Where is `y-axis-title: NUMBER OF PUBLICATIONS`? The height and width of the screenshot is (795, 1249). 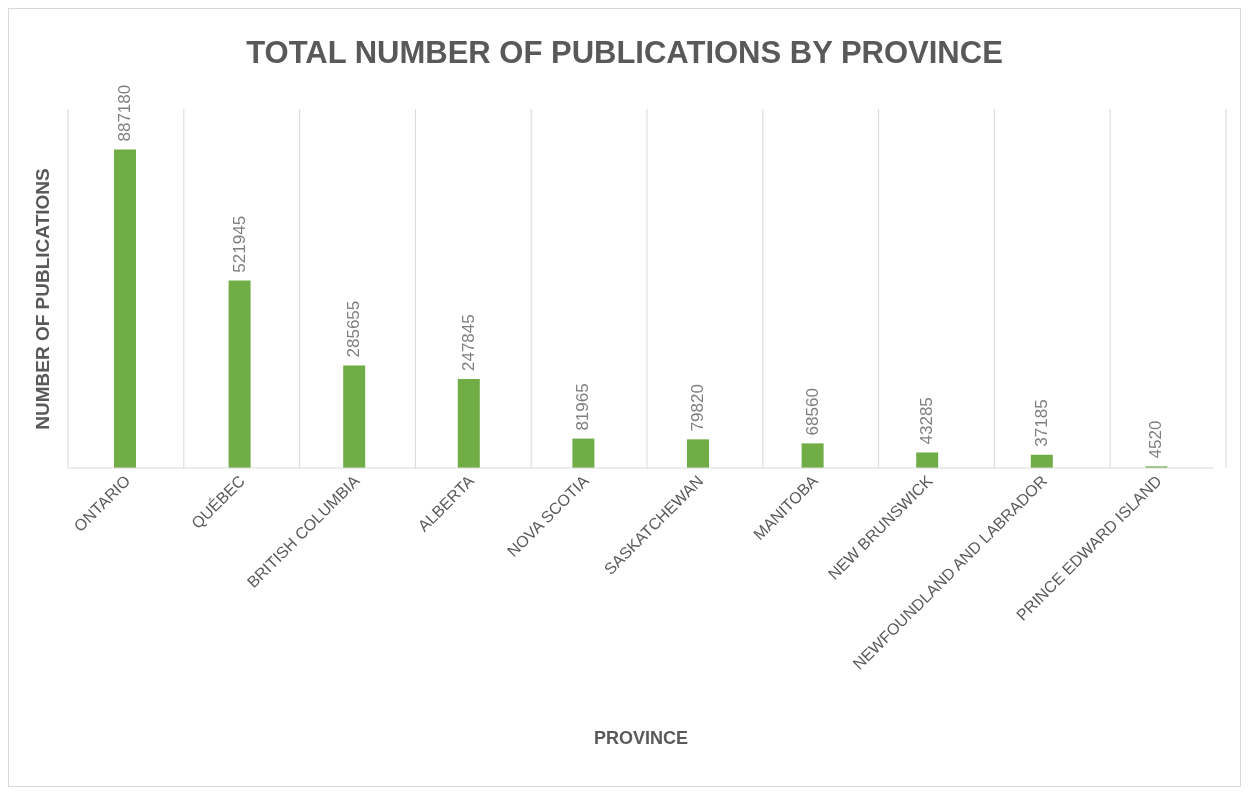
y-axis-title: NUMBER OF PUBLICATIONS is located at coordinates (43, 299).